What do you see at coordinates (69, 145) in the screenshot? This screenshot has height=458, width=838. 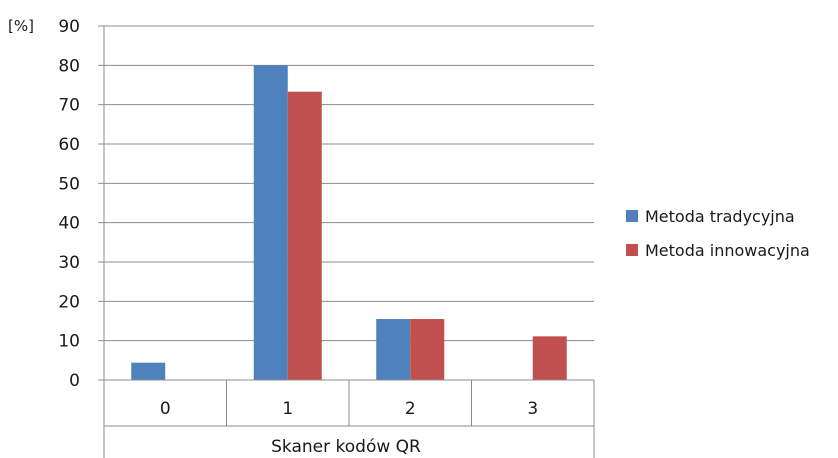 I see `y-tick-label: 60` at bounding box center [69, 145].